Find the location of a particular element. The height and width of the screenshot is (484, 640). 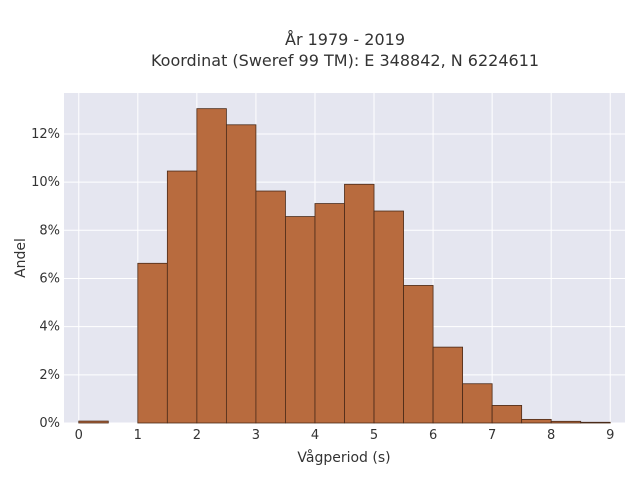

x-tick-label-7: 7 is located at coordinates (492, 435).